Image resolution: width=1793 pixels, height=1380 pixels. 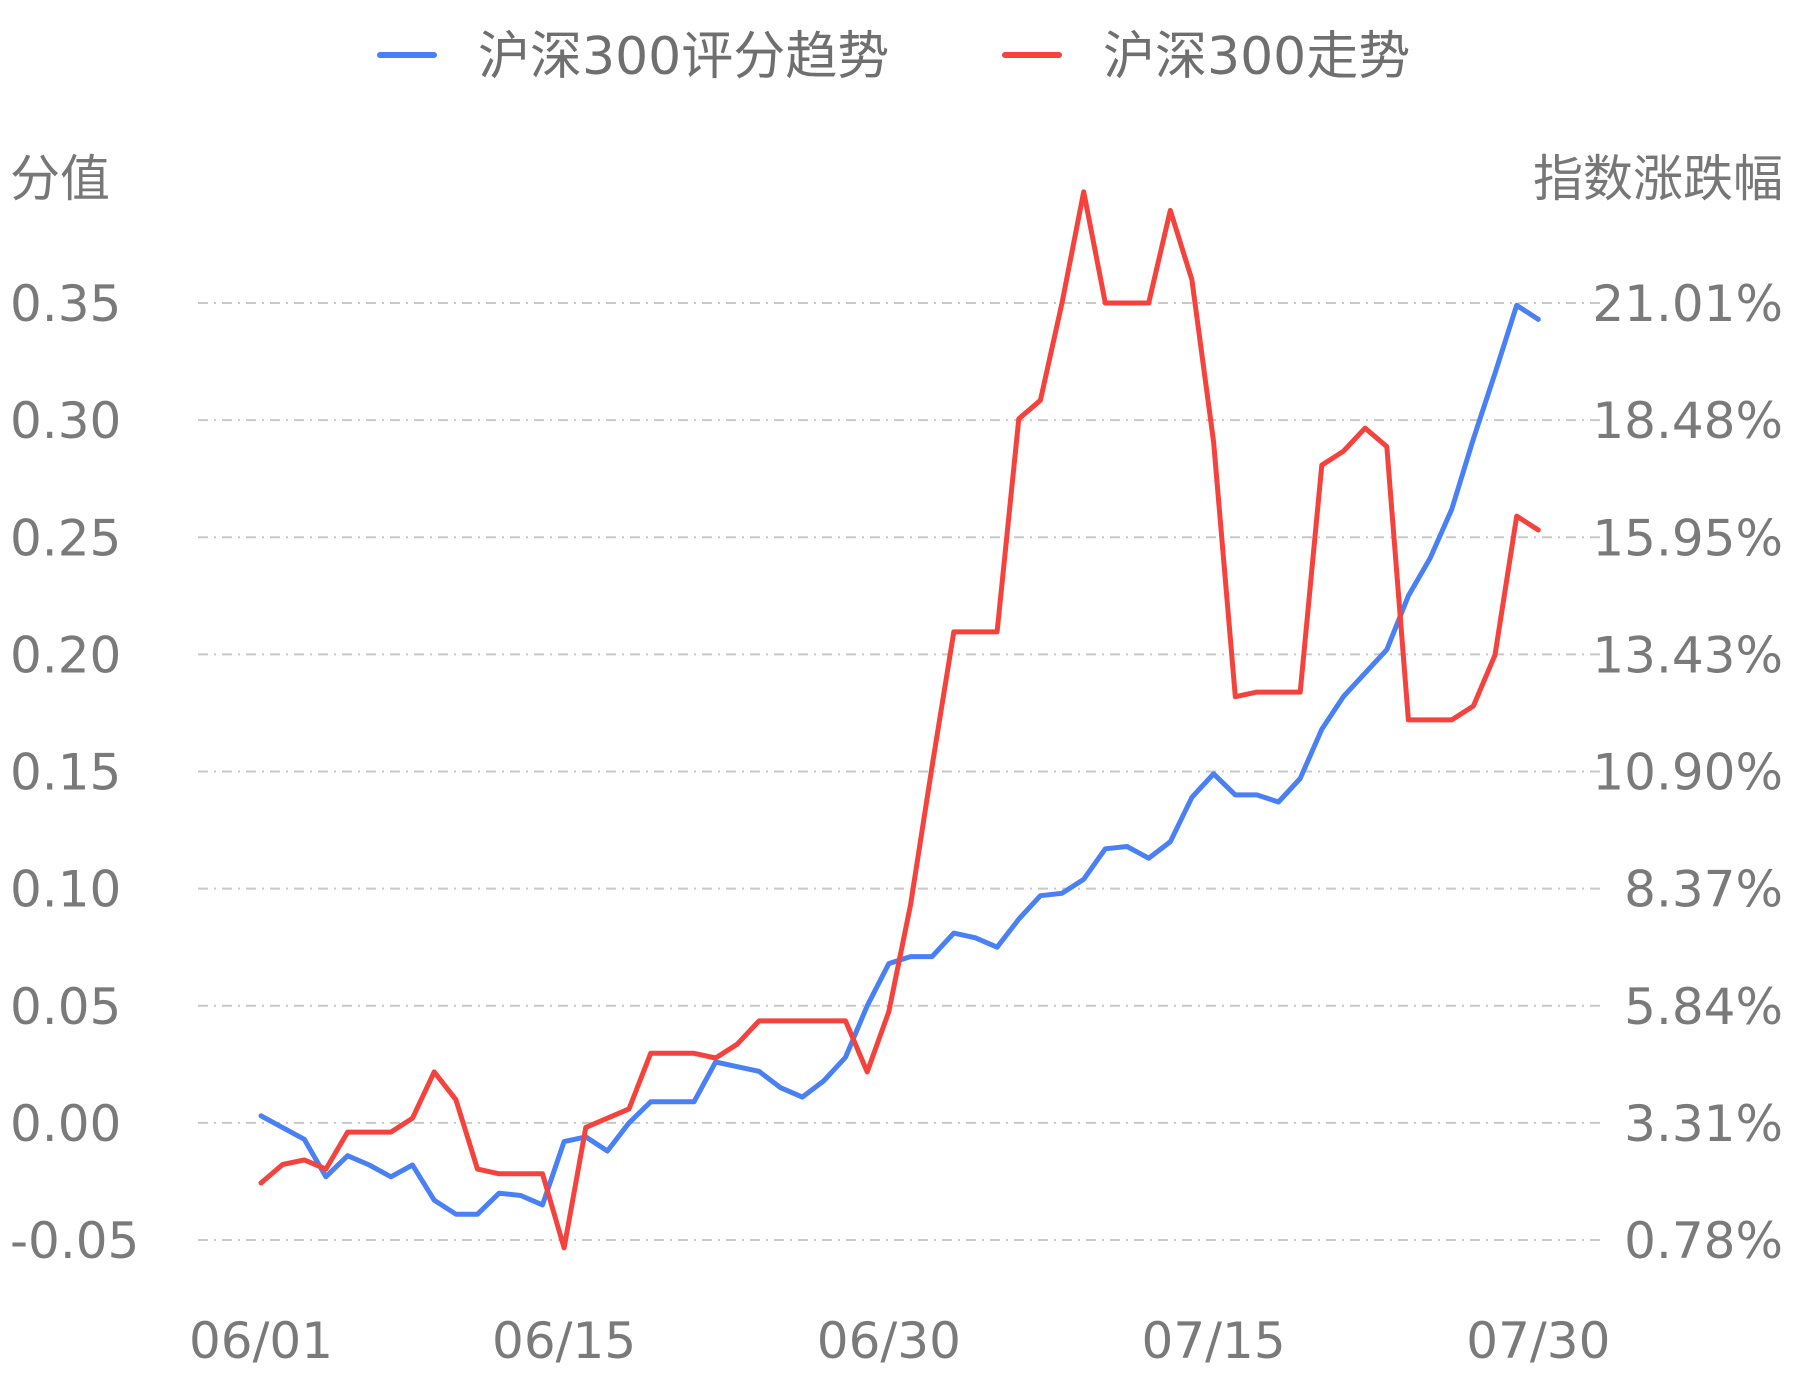 What do you see at coordinates (1687, 304) in the screenshot?
I see `right-tick-label: 21.01%` at bounding box center [1687, 304].